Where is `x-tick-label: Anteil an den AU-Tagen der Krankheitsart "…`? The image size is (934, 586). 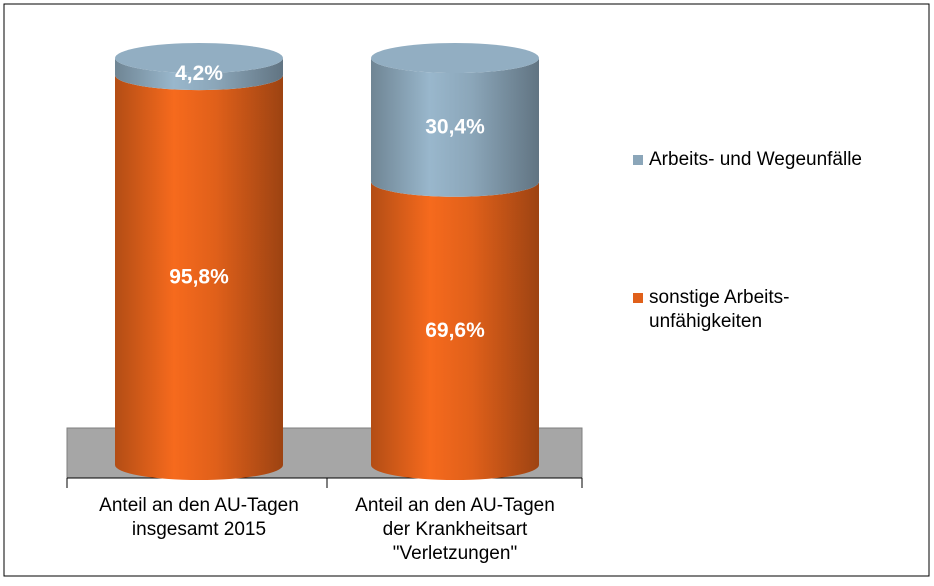 x-tick-label: Anteil an den AU-Tagen der Krankheitsart "… is located at coordinates (455, 529).